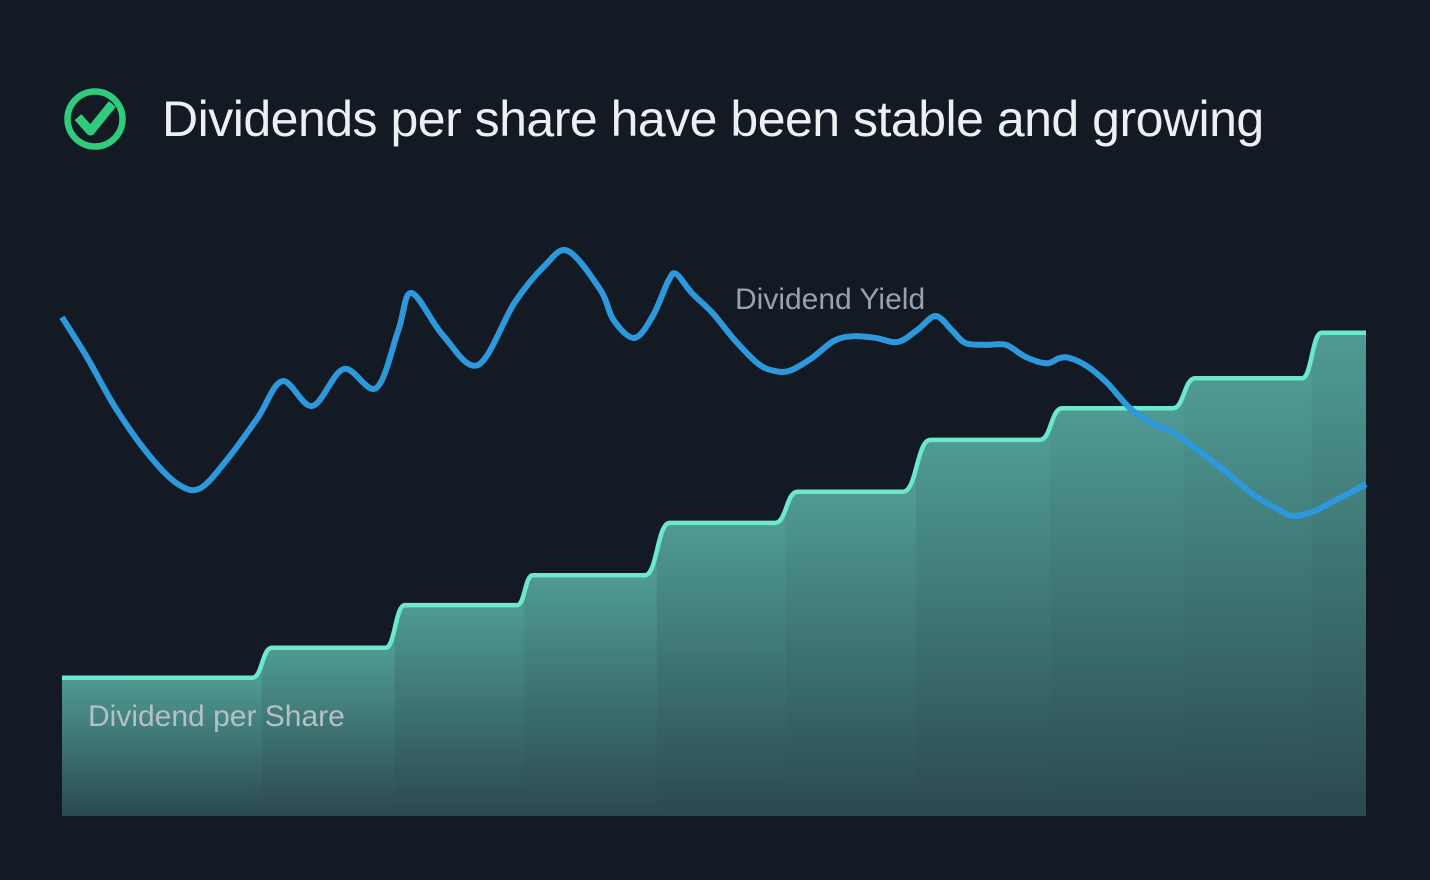 This screenshot has width=1430, height=880. Describe the element at coordinates (216, 716) in the screenshot. I see `dps-series-label: Dividend per Share` at that location.